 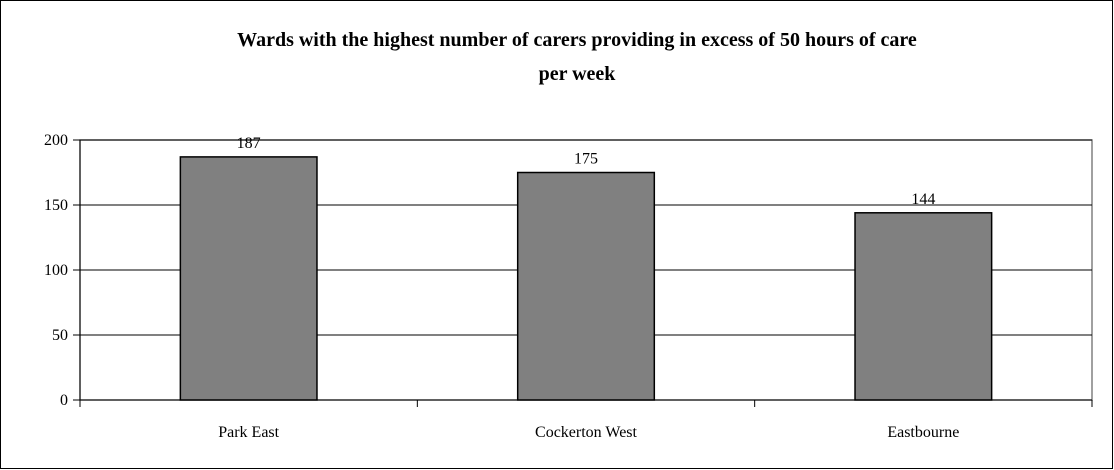 I want to click on y-tick-label: 150, so click(x=56, y=205).